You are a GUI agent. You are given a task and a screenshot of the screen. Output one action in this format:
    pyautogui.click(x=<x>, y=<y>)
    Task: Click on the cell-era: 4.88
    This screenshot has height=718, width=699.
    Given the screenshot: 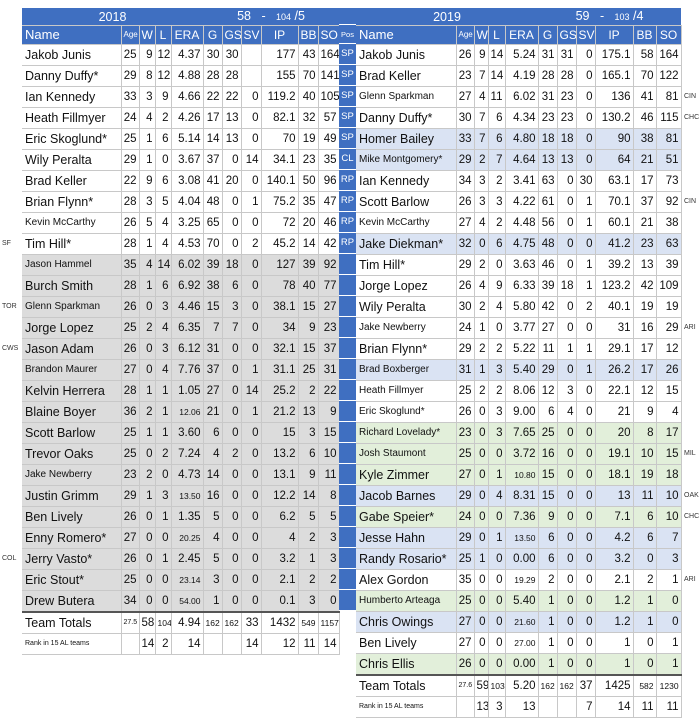 What is the action you would take?
    pyautogui.click(x=187, y=76)
    